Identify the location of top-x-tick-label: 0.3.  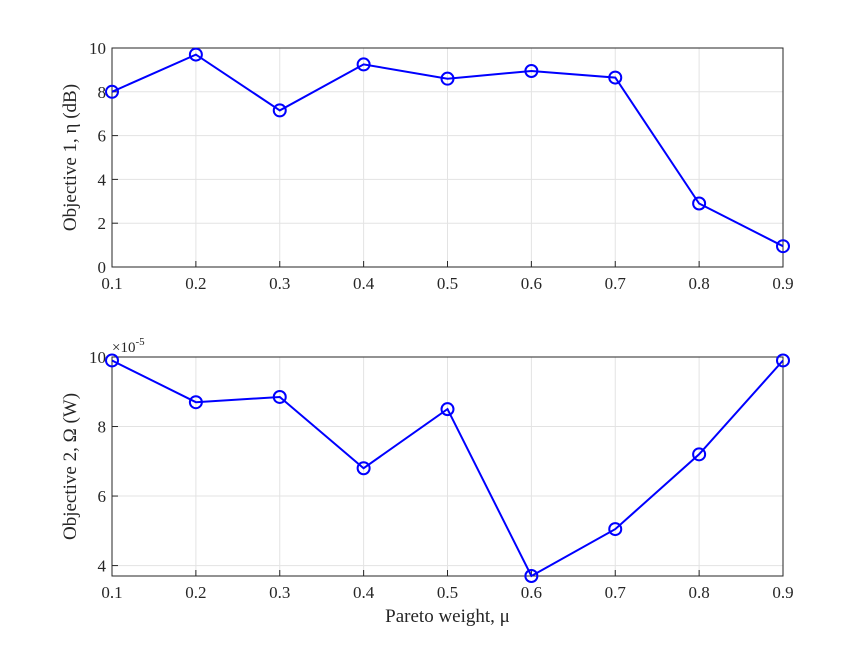
(279, 283).